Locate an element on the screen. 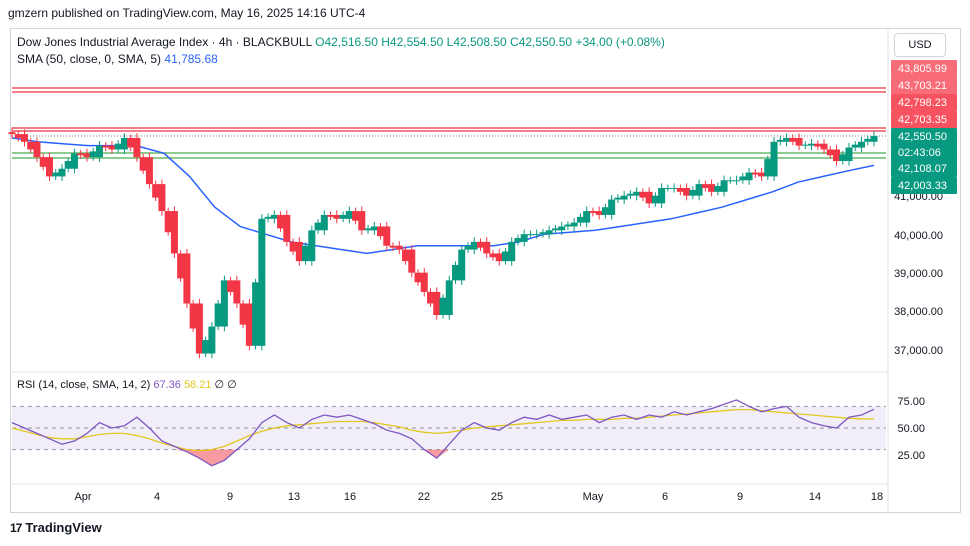 The height and width of the screenshot is (546, 970). low-value: L42,508.50 is located at coordinates (476, 42).